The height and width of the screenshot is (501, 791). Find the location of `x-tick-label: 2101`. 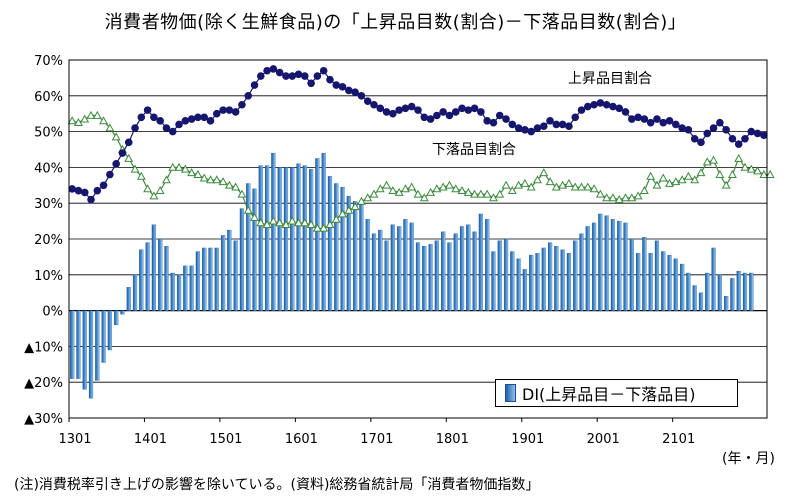

x-tick-label: 2101 is located at coordinates (678, 439).